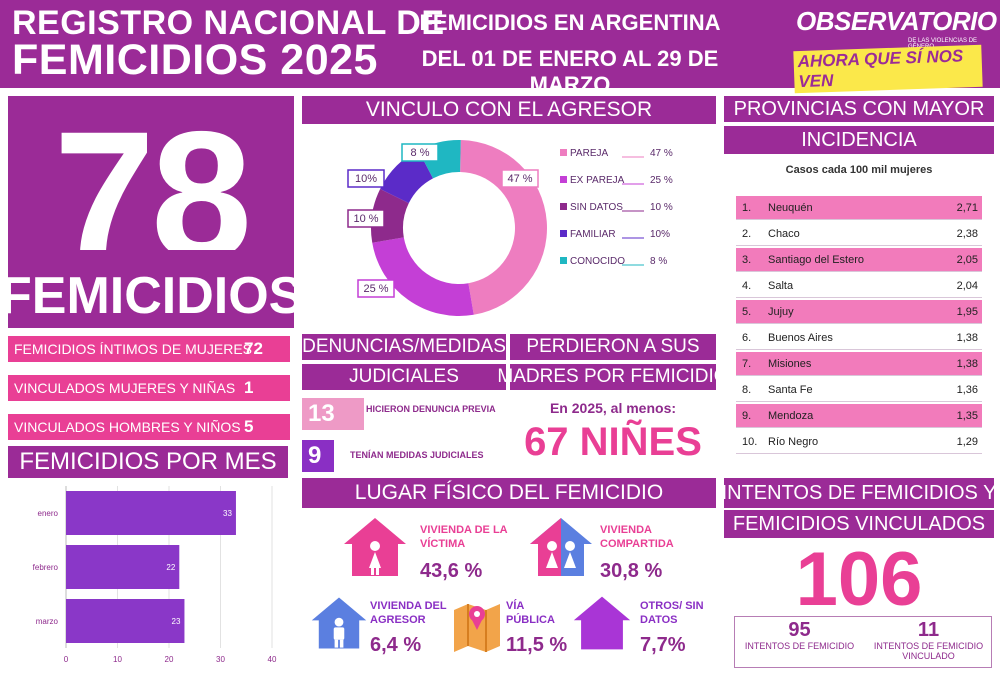  Describe the element at coordinates (227, 513) in the screenshot. I see `month-data-label: 33` at that location.